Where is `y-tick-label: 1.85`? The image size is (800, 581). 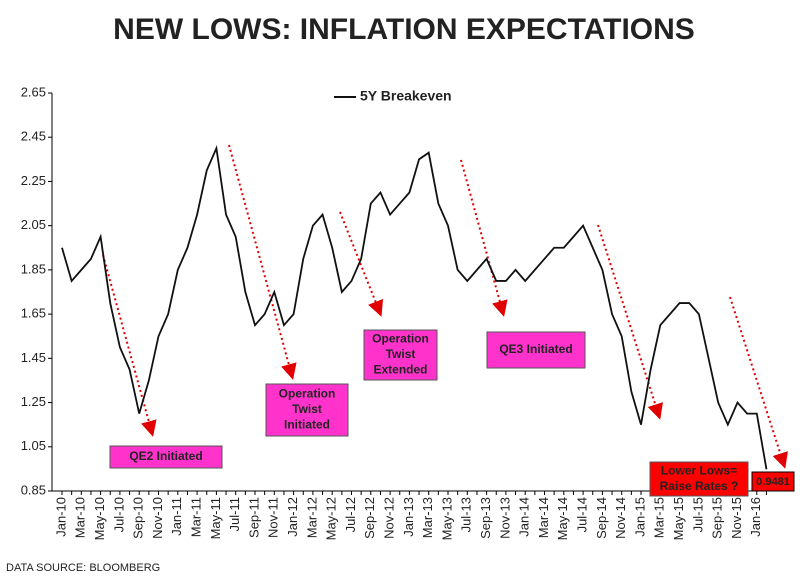
y-tick-label: 1.85 is located at coordinates (33, 268).